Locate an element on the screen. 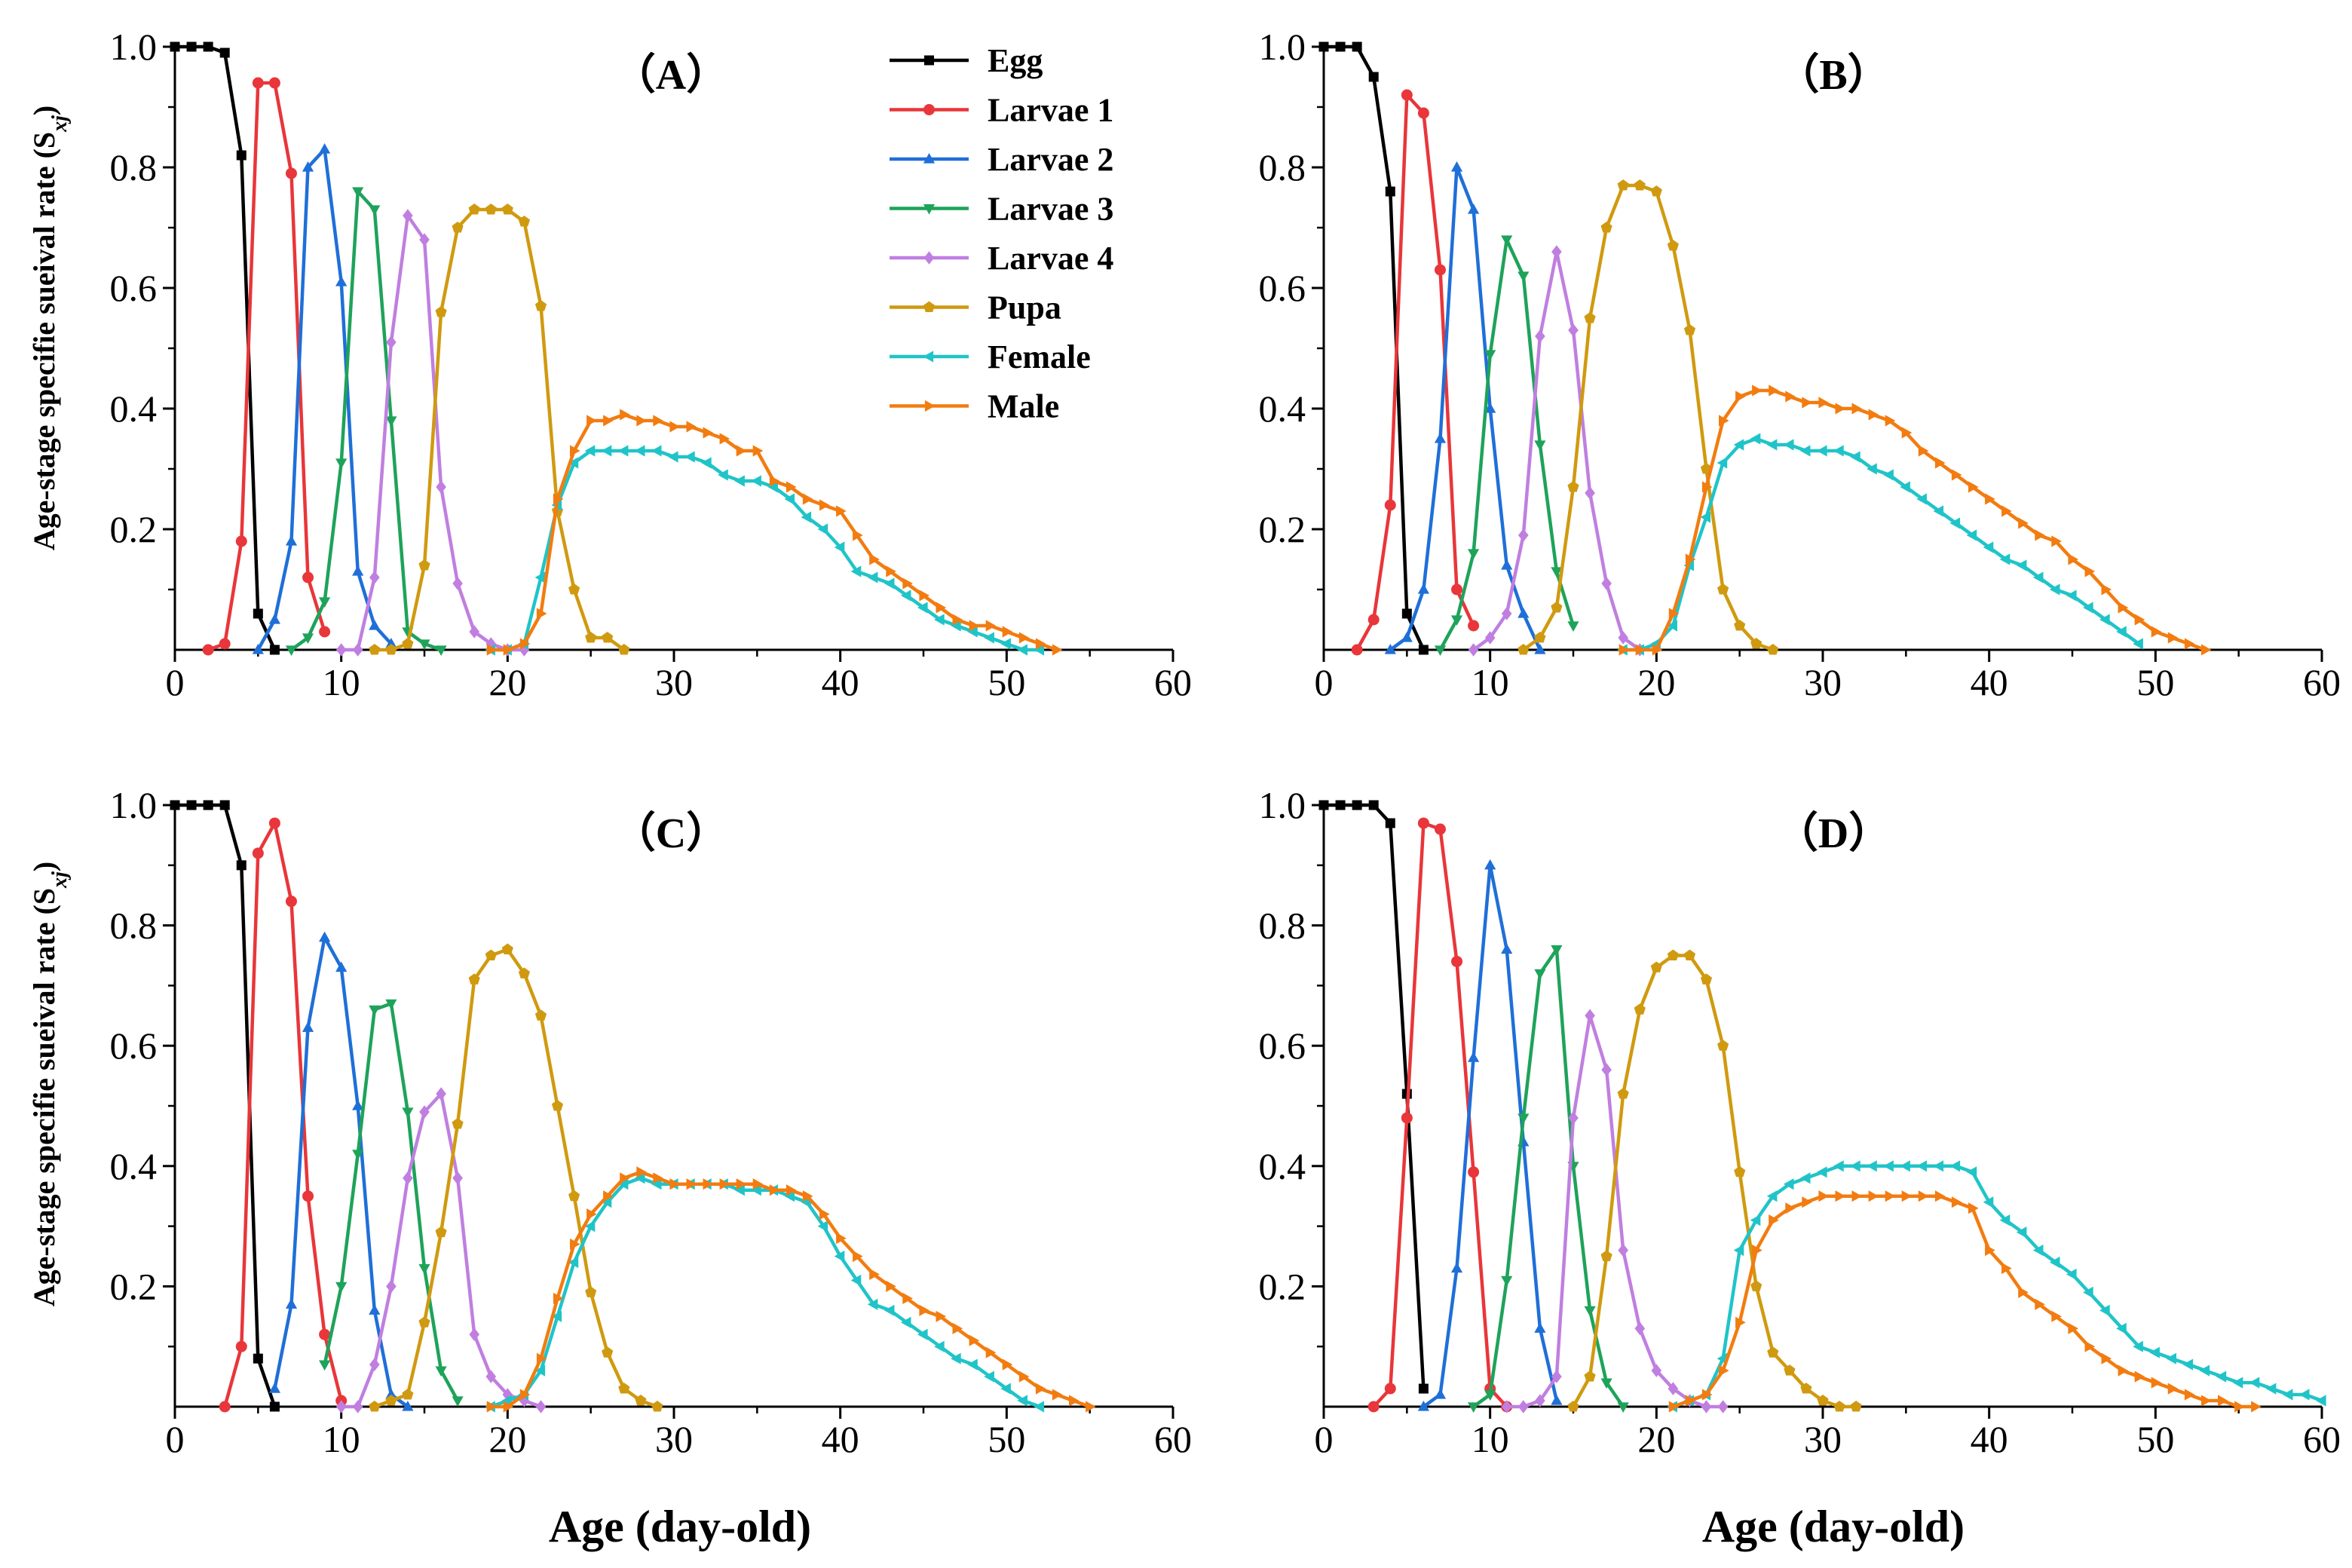  legend-label: Pupa is located at coordinates (1024, 307).